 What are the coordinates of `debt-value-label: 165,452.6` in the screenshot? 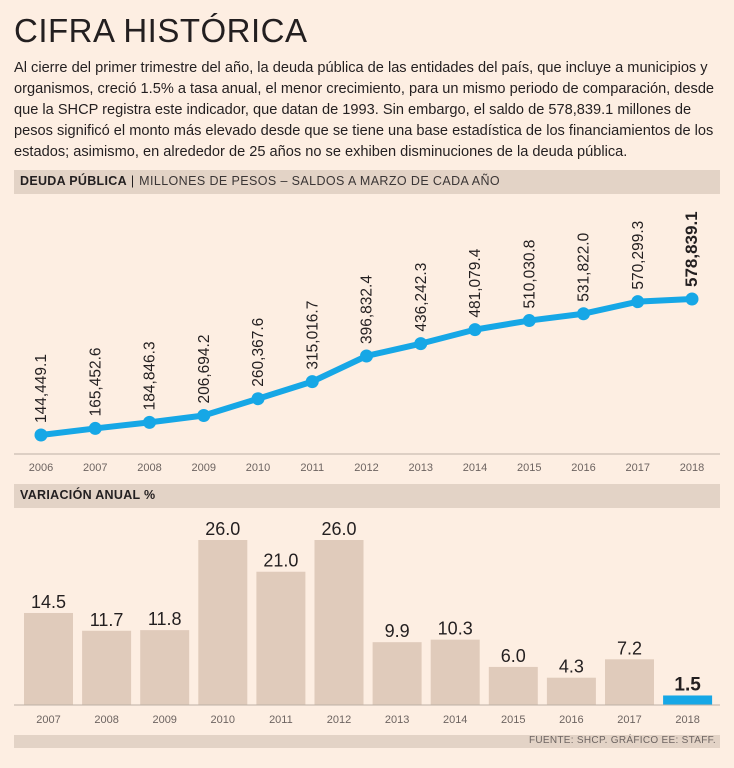 It's located at (95, 381).